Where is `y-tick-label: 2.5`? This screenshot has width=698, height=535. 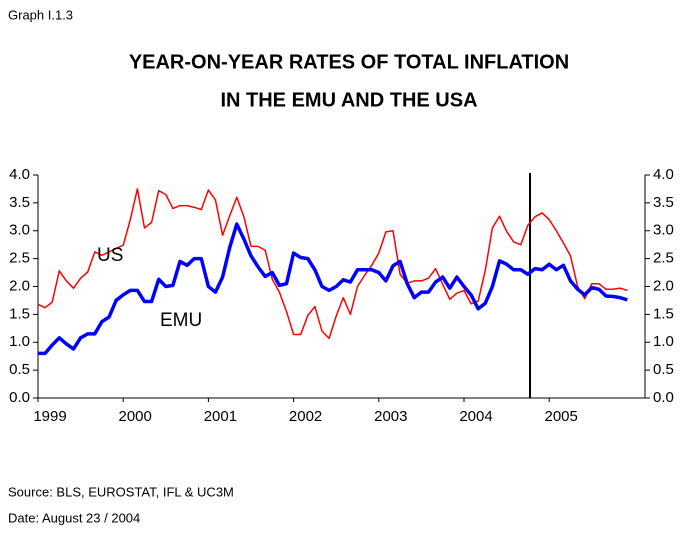
y-tick-label: 2.5 is located at coordinates (19, 258).